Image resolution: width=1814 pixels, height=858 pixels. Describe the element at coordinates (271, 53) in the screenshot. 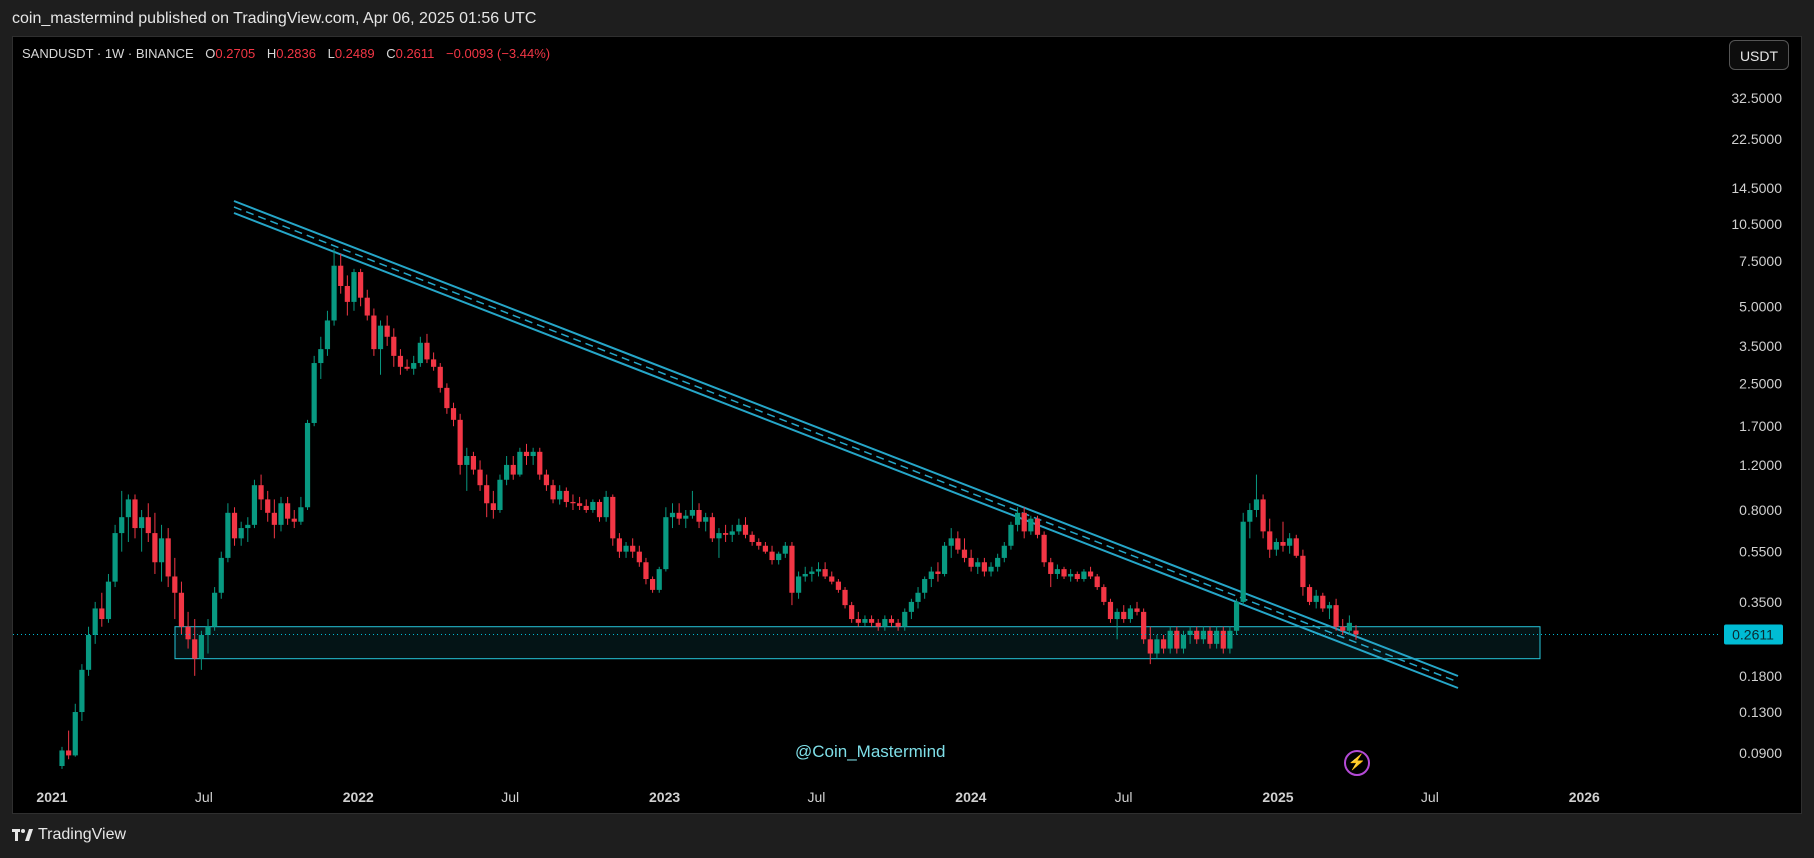

I see `high-label: H` at that location.